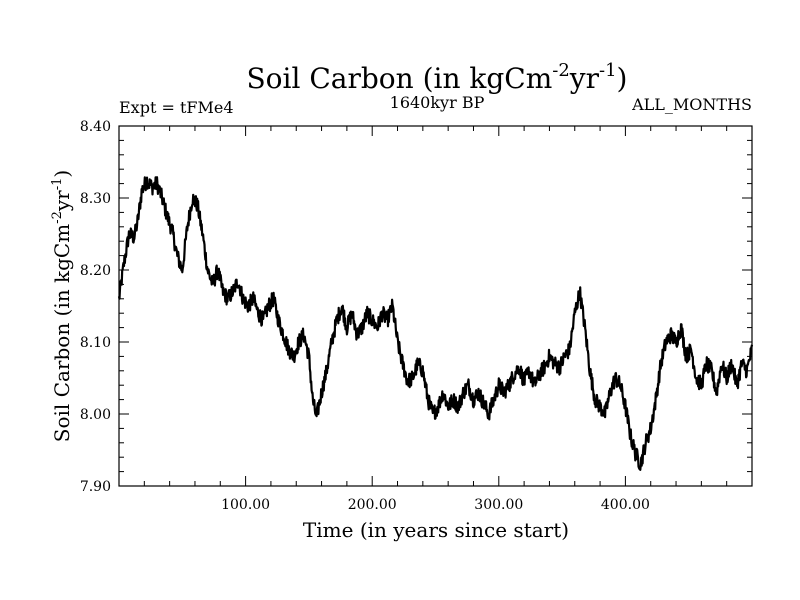 The image size is (800, 600). Describe the element at coordinates (436, 530) in the screenshot. I see `x-axis-label: Time (in years since start)` at that location.